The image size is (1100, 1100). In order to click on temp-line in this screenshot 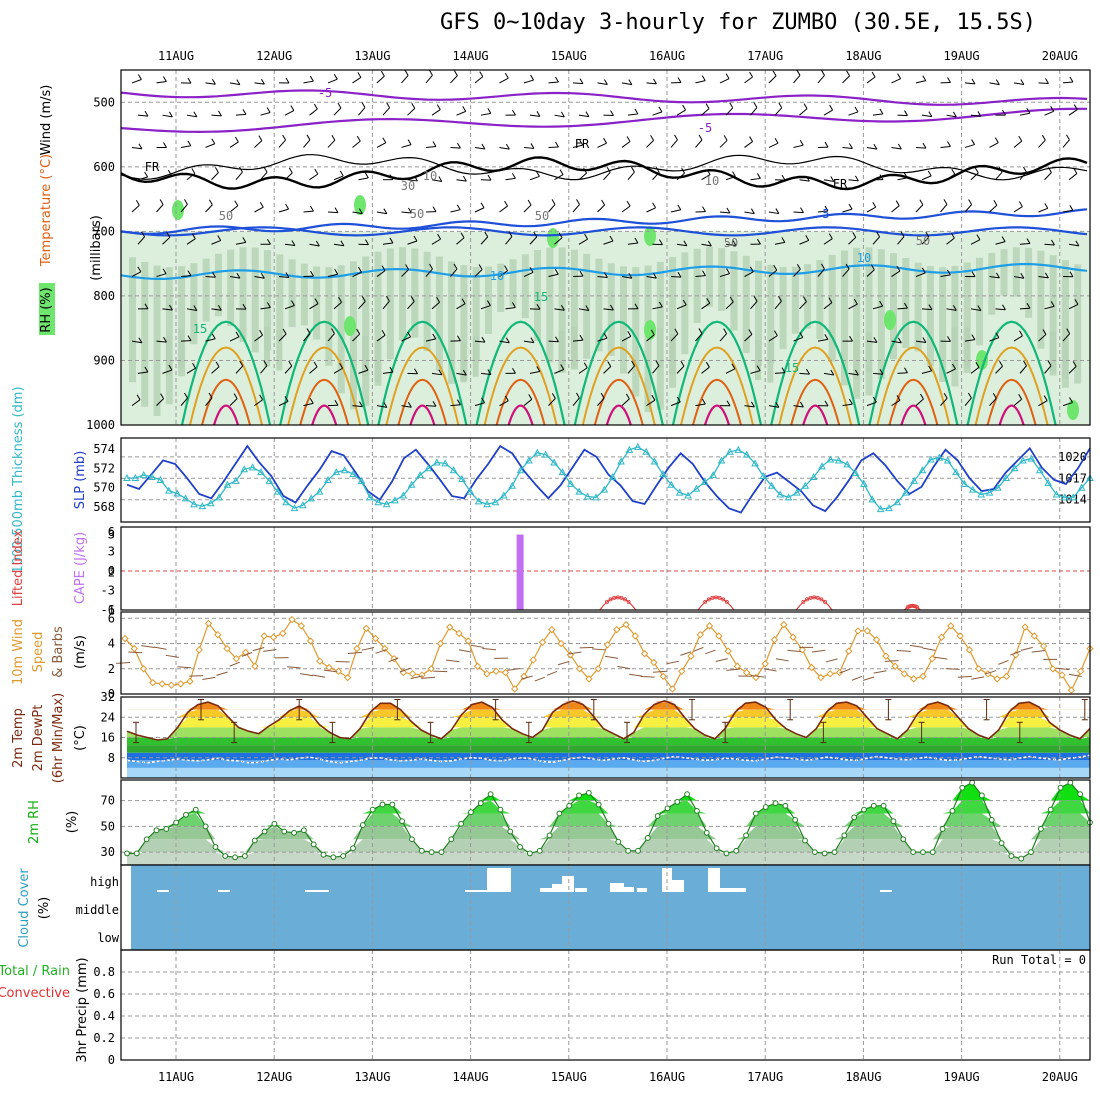, I will do `click(608, 720)`.